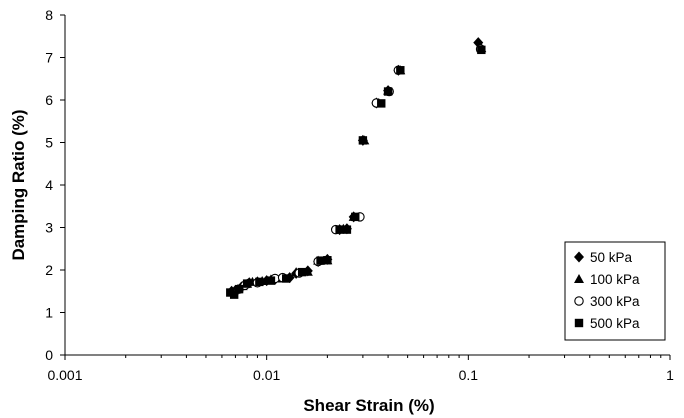 The width and height of the screenshot is (684, 418). I want to click on x-tick-label: 0.001, so click(64, 375).